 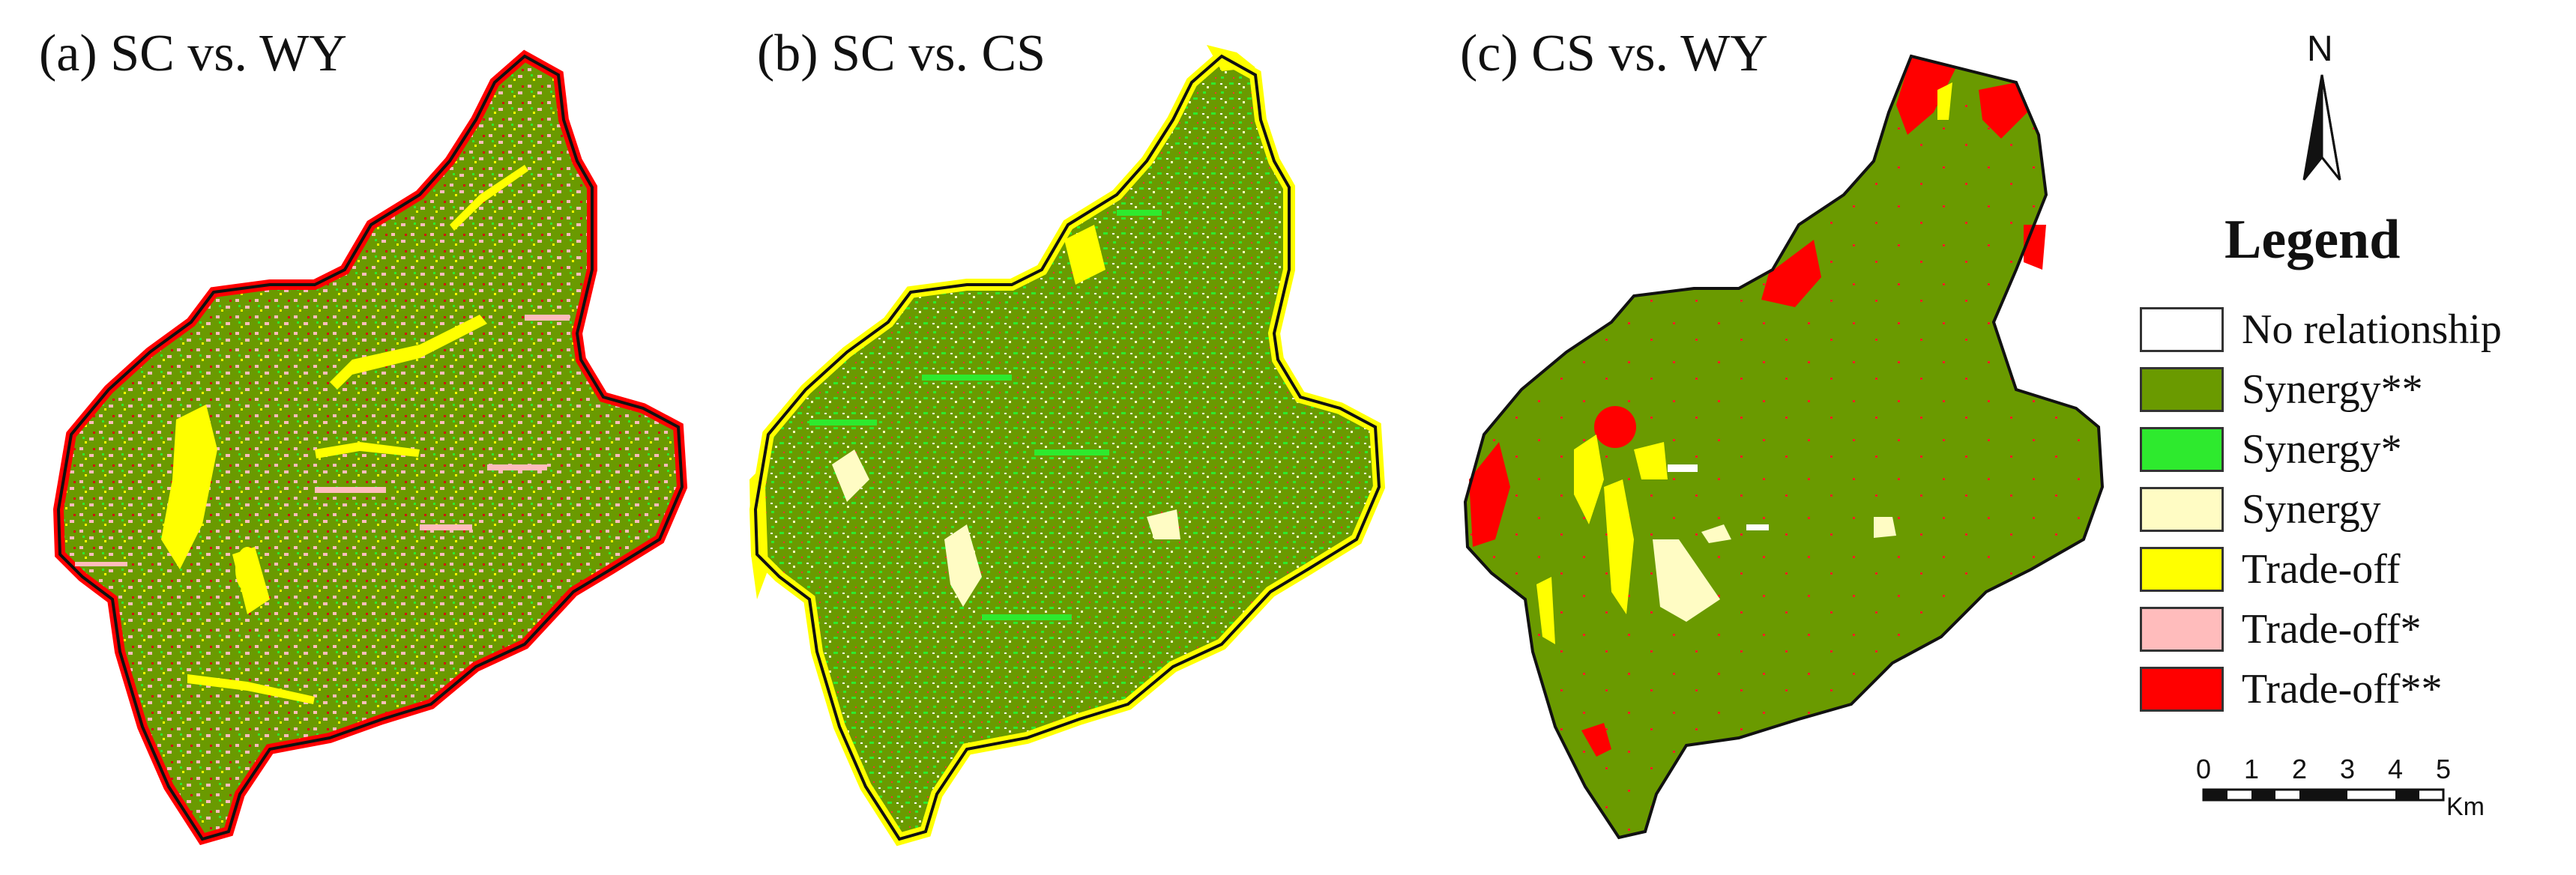 I want to click on scale-tick-3: 3, so click(x=2348, y=769).